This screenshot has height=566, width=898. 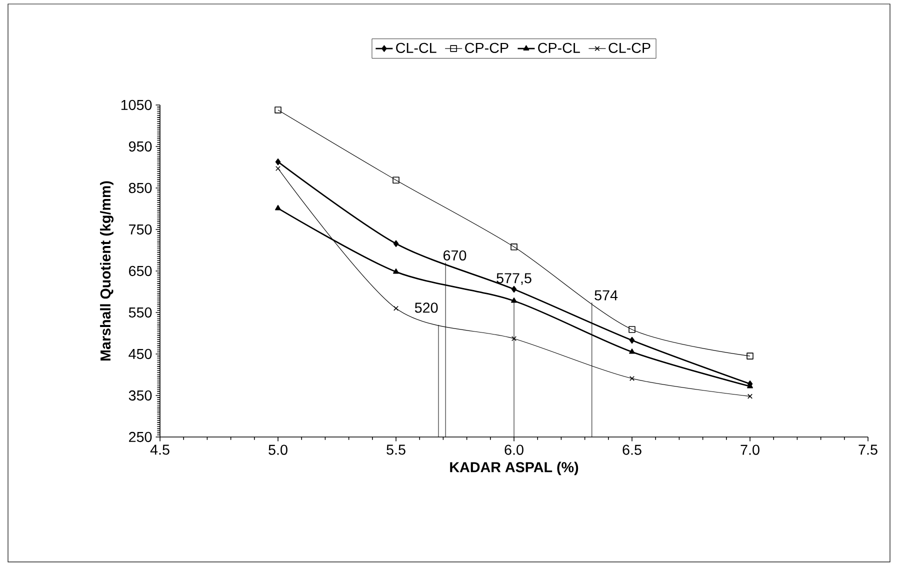 What do you see at coordinates (140, 437) in the screenshot?
I see `y-tick-label: 250` at bounding box center [140, 437].